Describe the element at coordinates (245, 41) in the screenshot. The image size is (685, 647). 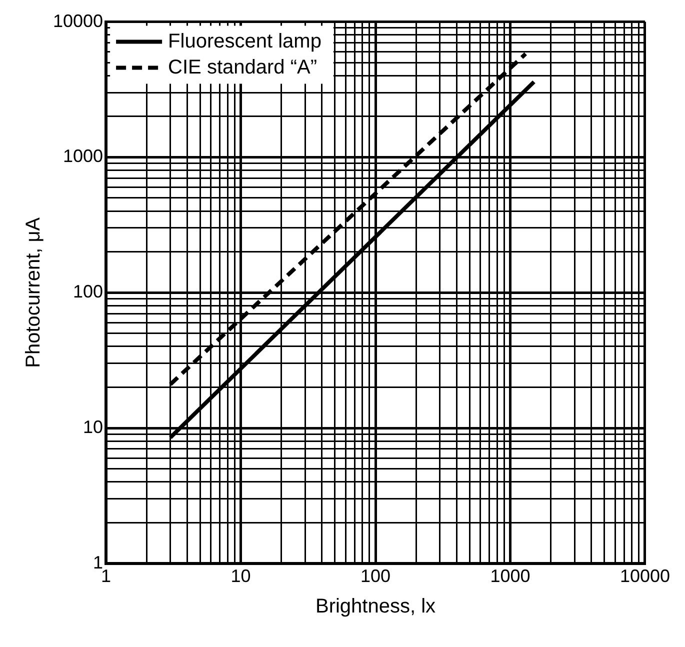
I see `legend-label: Fluorescent lamp` at that location.